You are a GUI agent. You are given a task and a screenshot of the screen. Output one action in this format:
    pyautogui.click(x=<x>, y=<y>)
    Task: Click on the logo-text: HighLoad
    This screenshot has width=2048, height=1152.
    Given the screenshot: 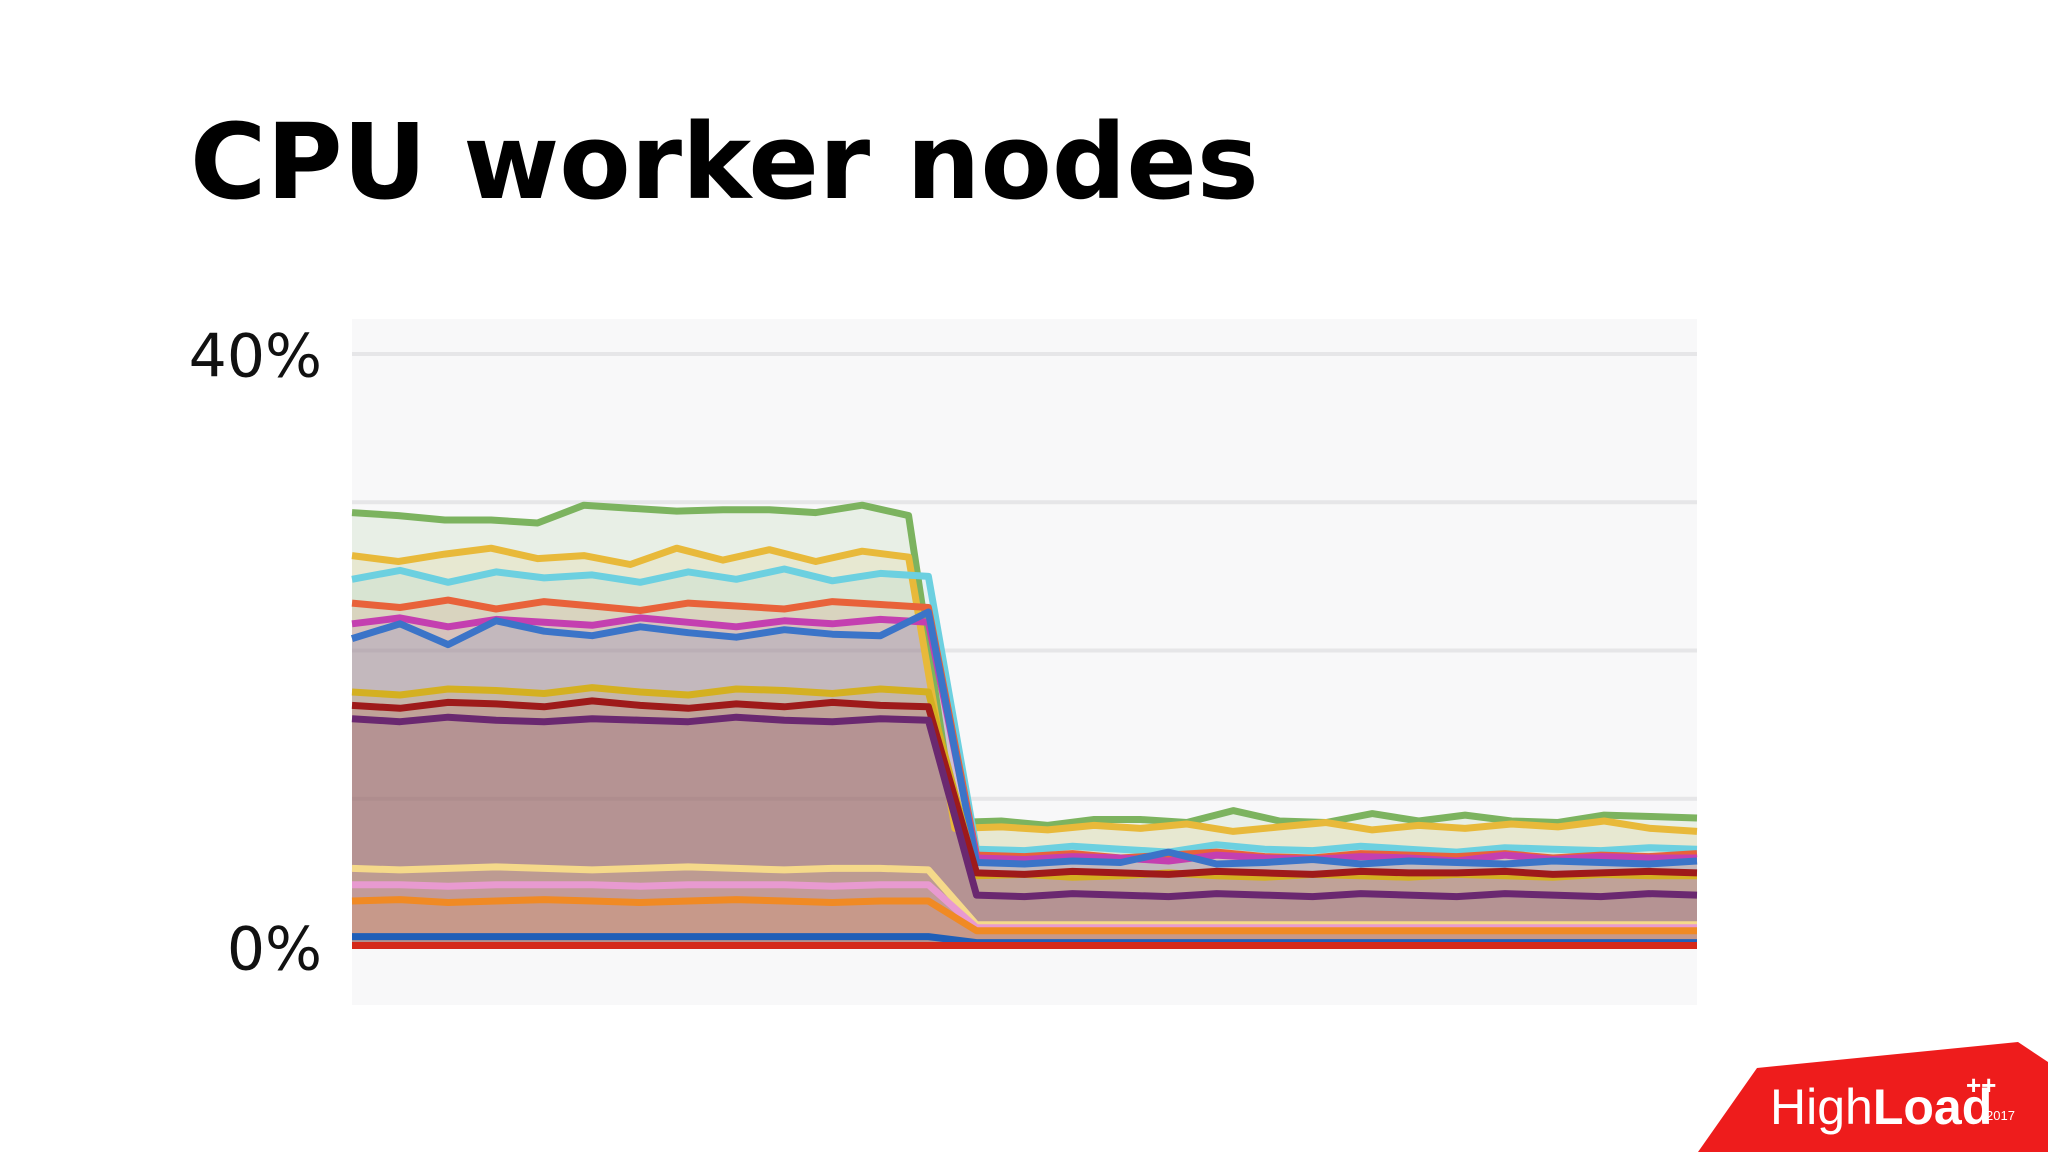 What is the action you would take?
    pyautogui.click(x=1881, y=1107)
    